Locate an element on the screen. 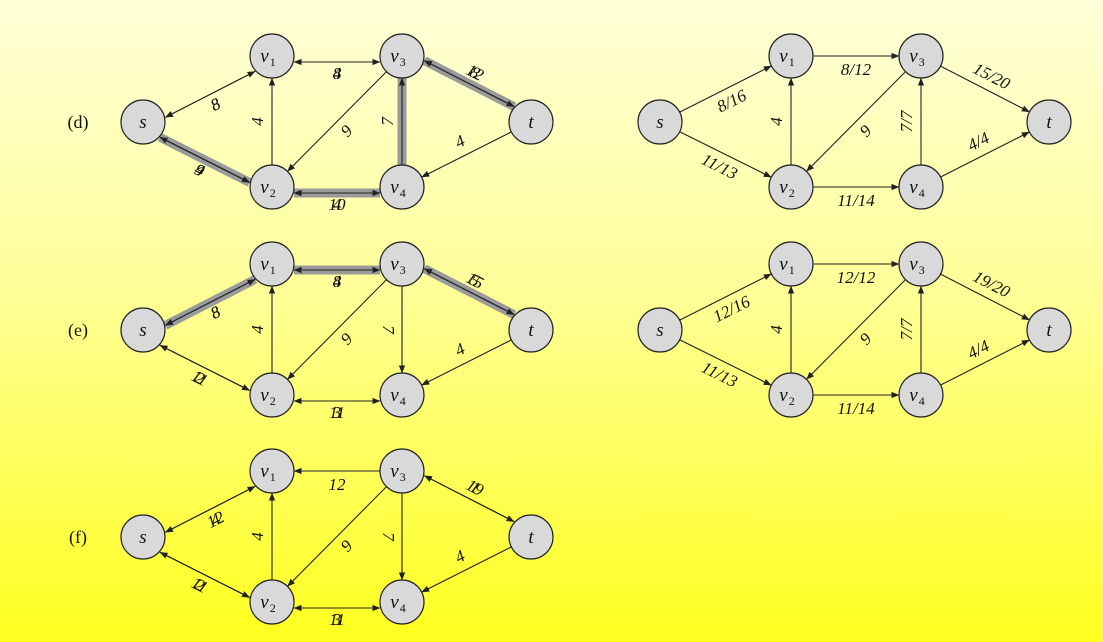  panel-d-flow-edge-label-v2-v4: 11/14 is located at coordinates (856, 200).